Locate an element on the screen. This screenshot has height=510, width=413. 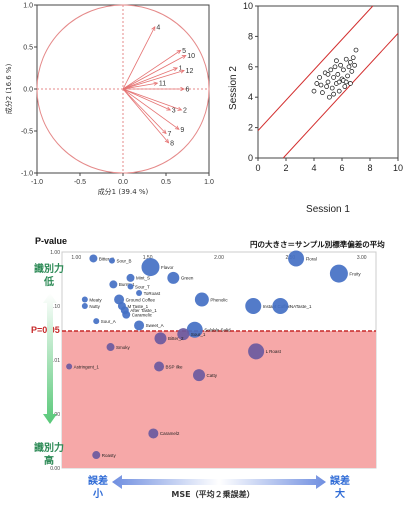
bubble-xtick-label: 3.00 is located at coordinates (362, 258).